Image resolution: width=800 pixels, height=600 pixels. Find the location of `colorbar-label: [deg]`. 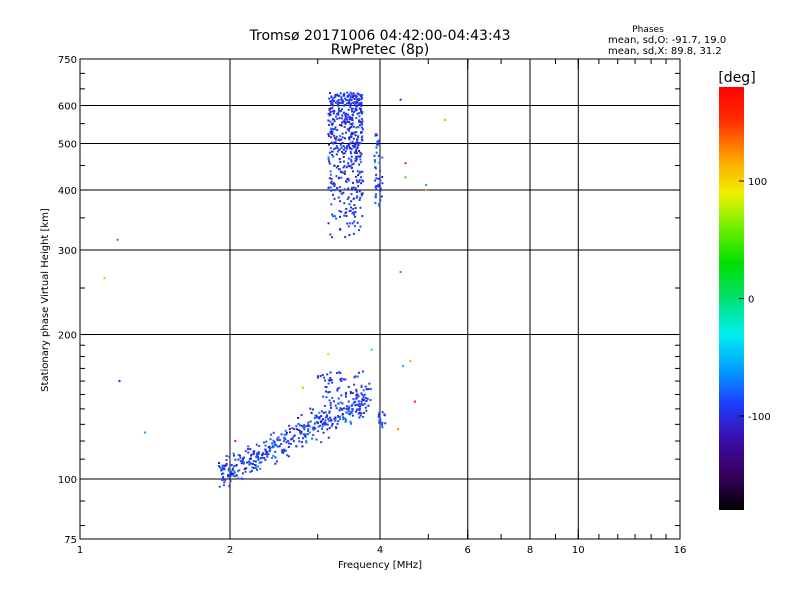

colorbar-label: [deg] is located at coordinates (736, 78).